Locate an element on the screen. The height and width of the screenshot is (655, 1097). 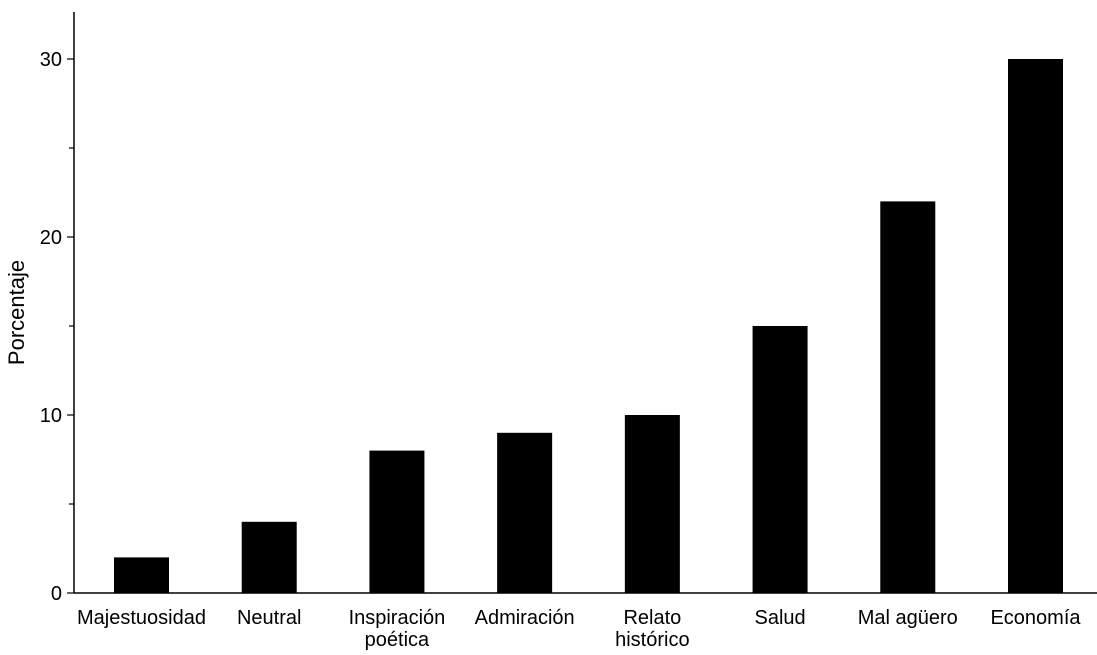
x-category-label: Mal agüero is located at coordinates (908, 618).